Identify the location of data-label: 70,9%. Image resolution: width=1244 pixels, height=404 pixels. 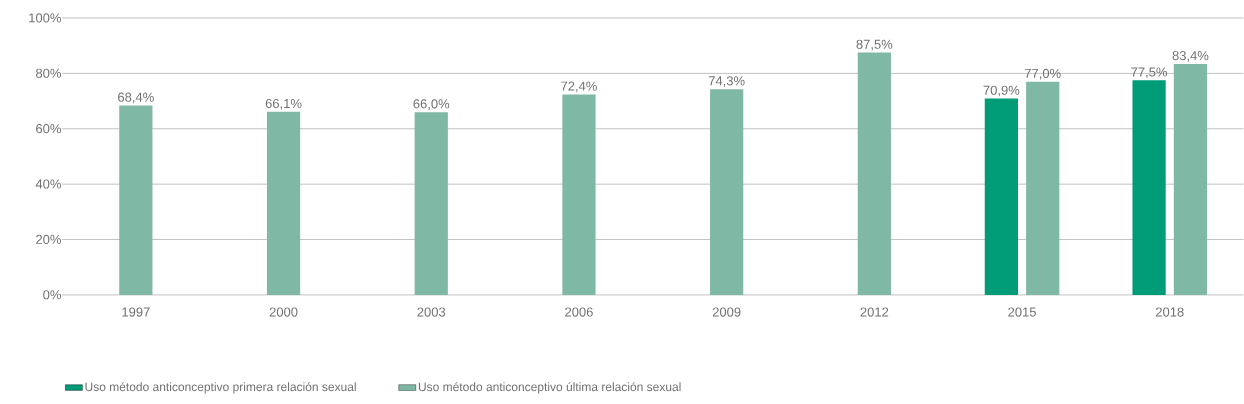
(1001, 91).